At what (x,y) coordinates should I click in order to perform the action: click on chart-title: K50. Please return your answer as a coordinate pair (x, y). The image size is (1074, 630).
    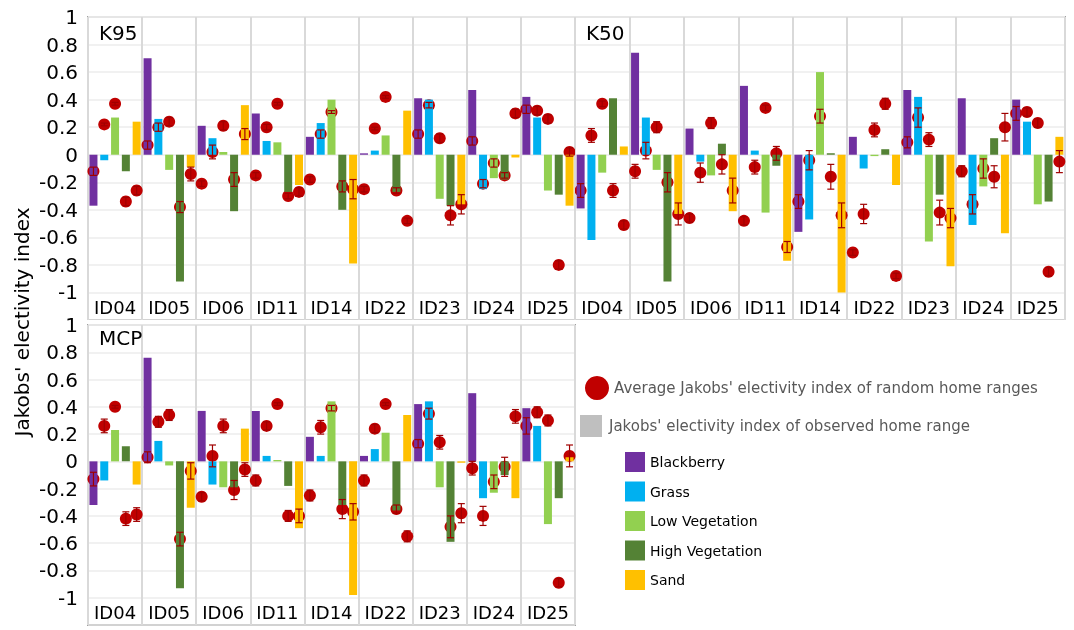
    Looking at the image, I should click on (605, 33).